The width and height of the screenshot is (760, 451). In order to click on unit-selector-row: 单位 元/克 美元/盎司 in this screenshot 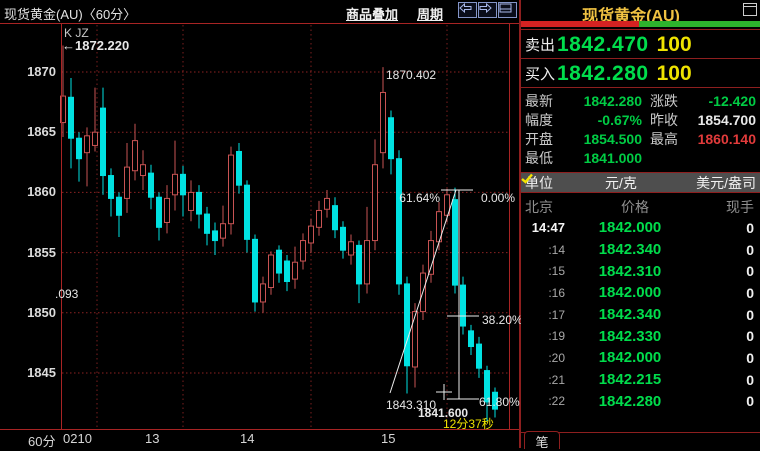, I will do `click(640, 182)`.